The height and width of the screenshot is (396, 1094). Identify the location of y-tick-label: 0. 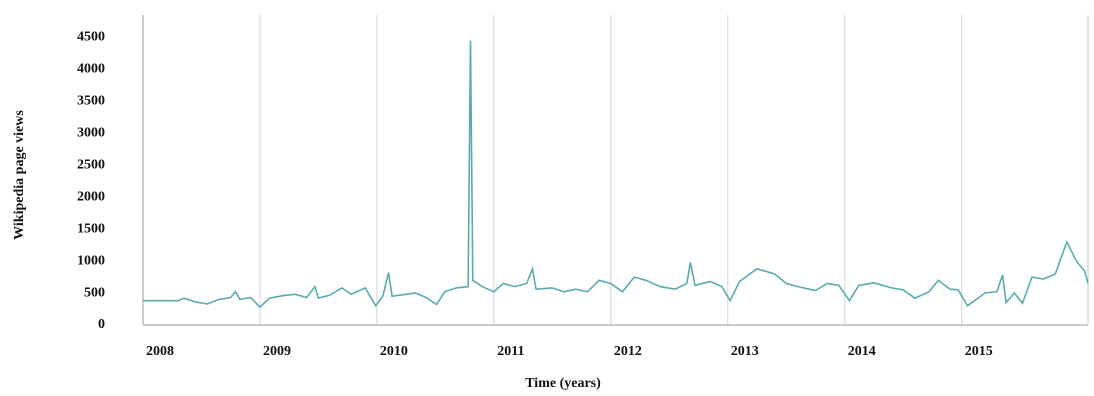
(101, 324).